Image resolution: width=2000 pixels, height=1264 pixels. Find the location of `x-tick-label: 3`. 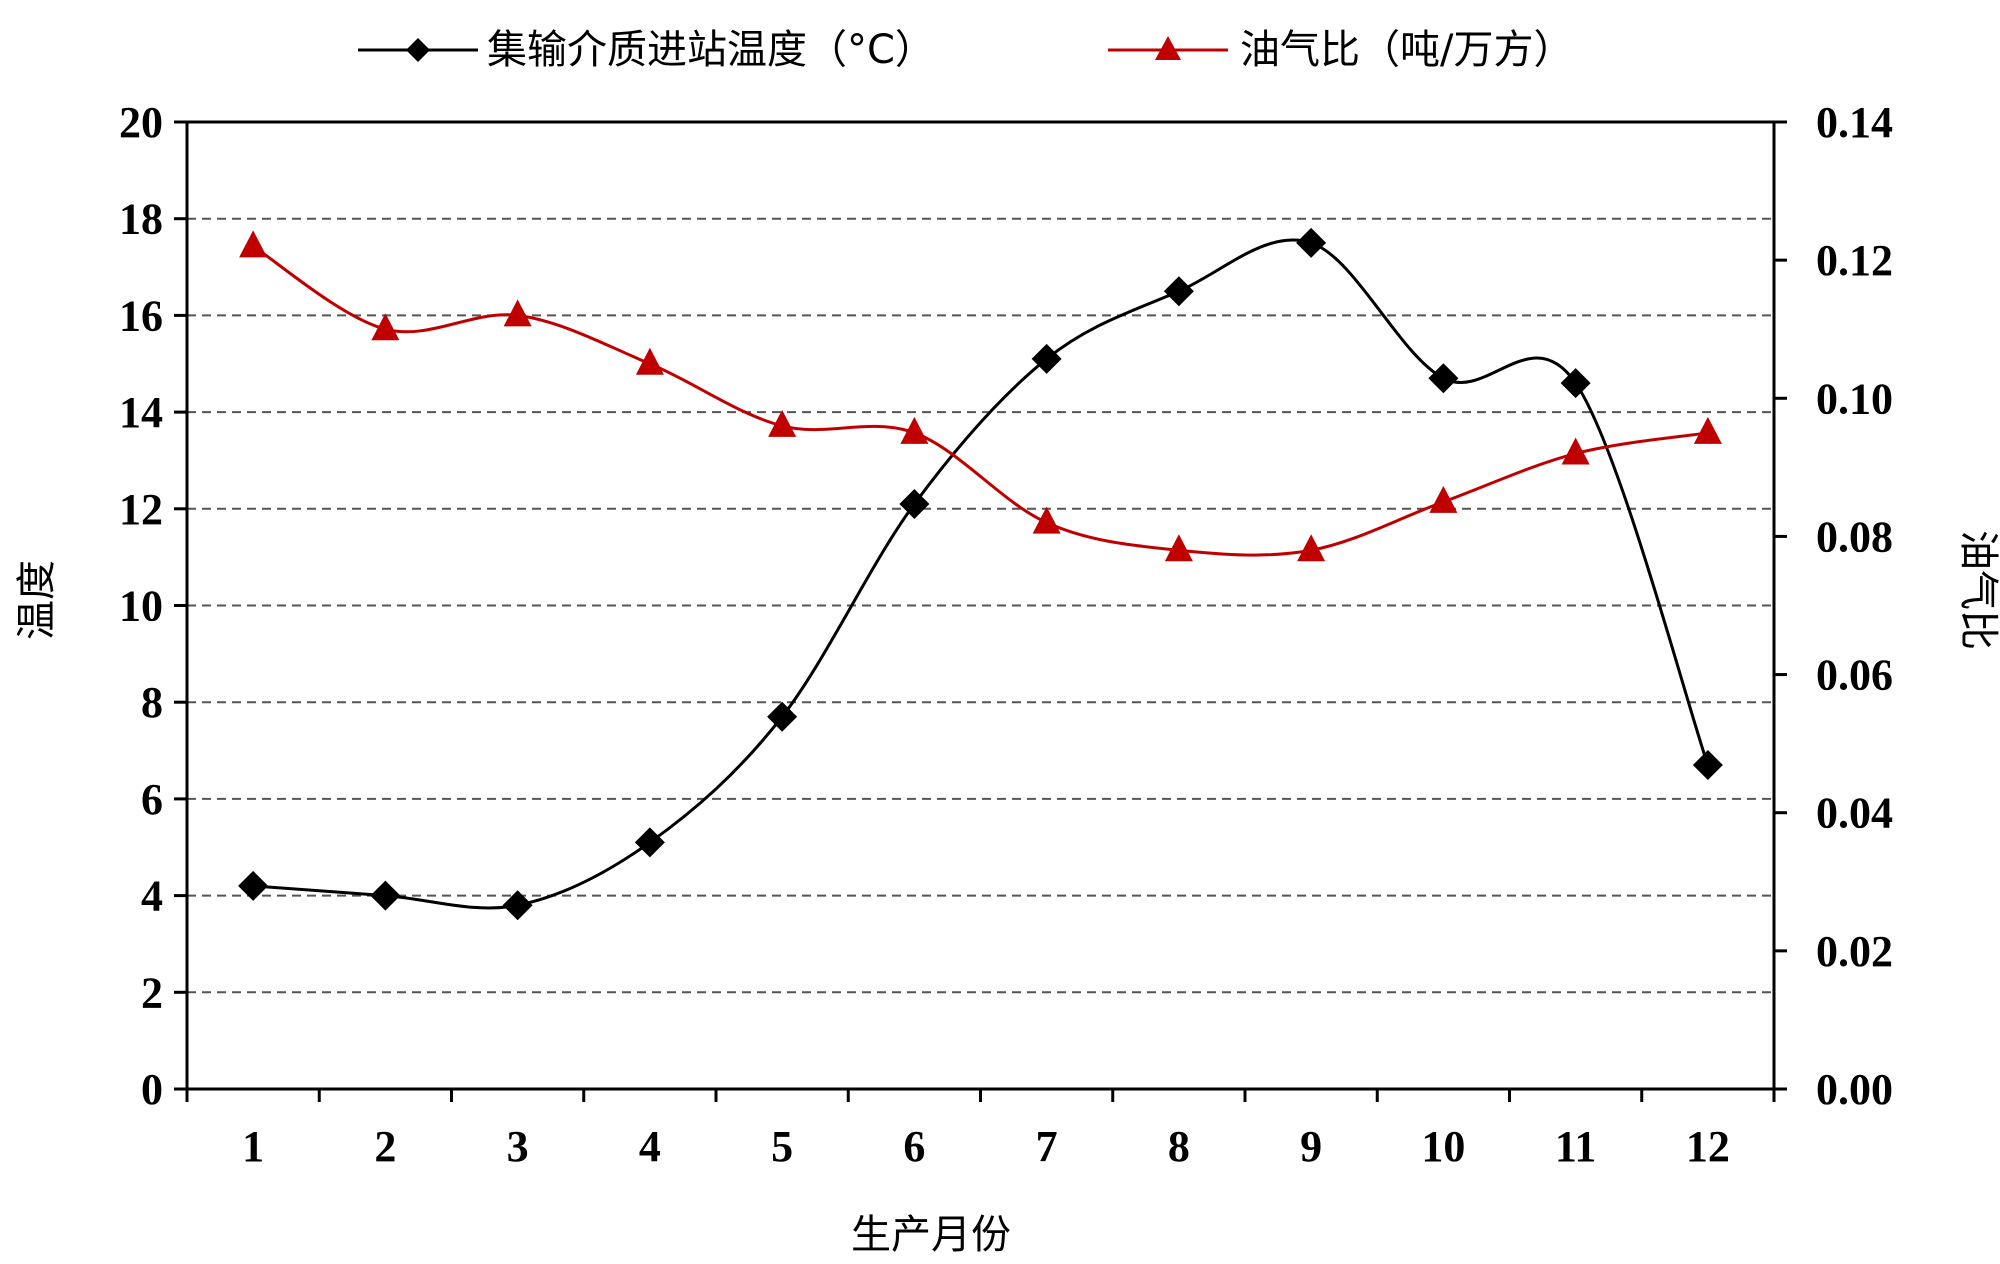

x-tick-label: 3 is located at coordinates (518, 1146).